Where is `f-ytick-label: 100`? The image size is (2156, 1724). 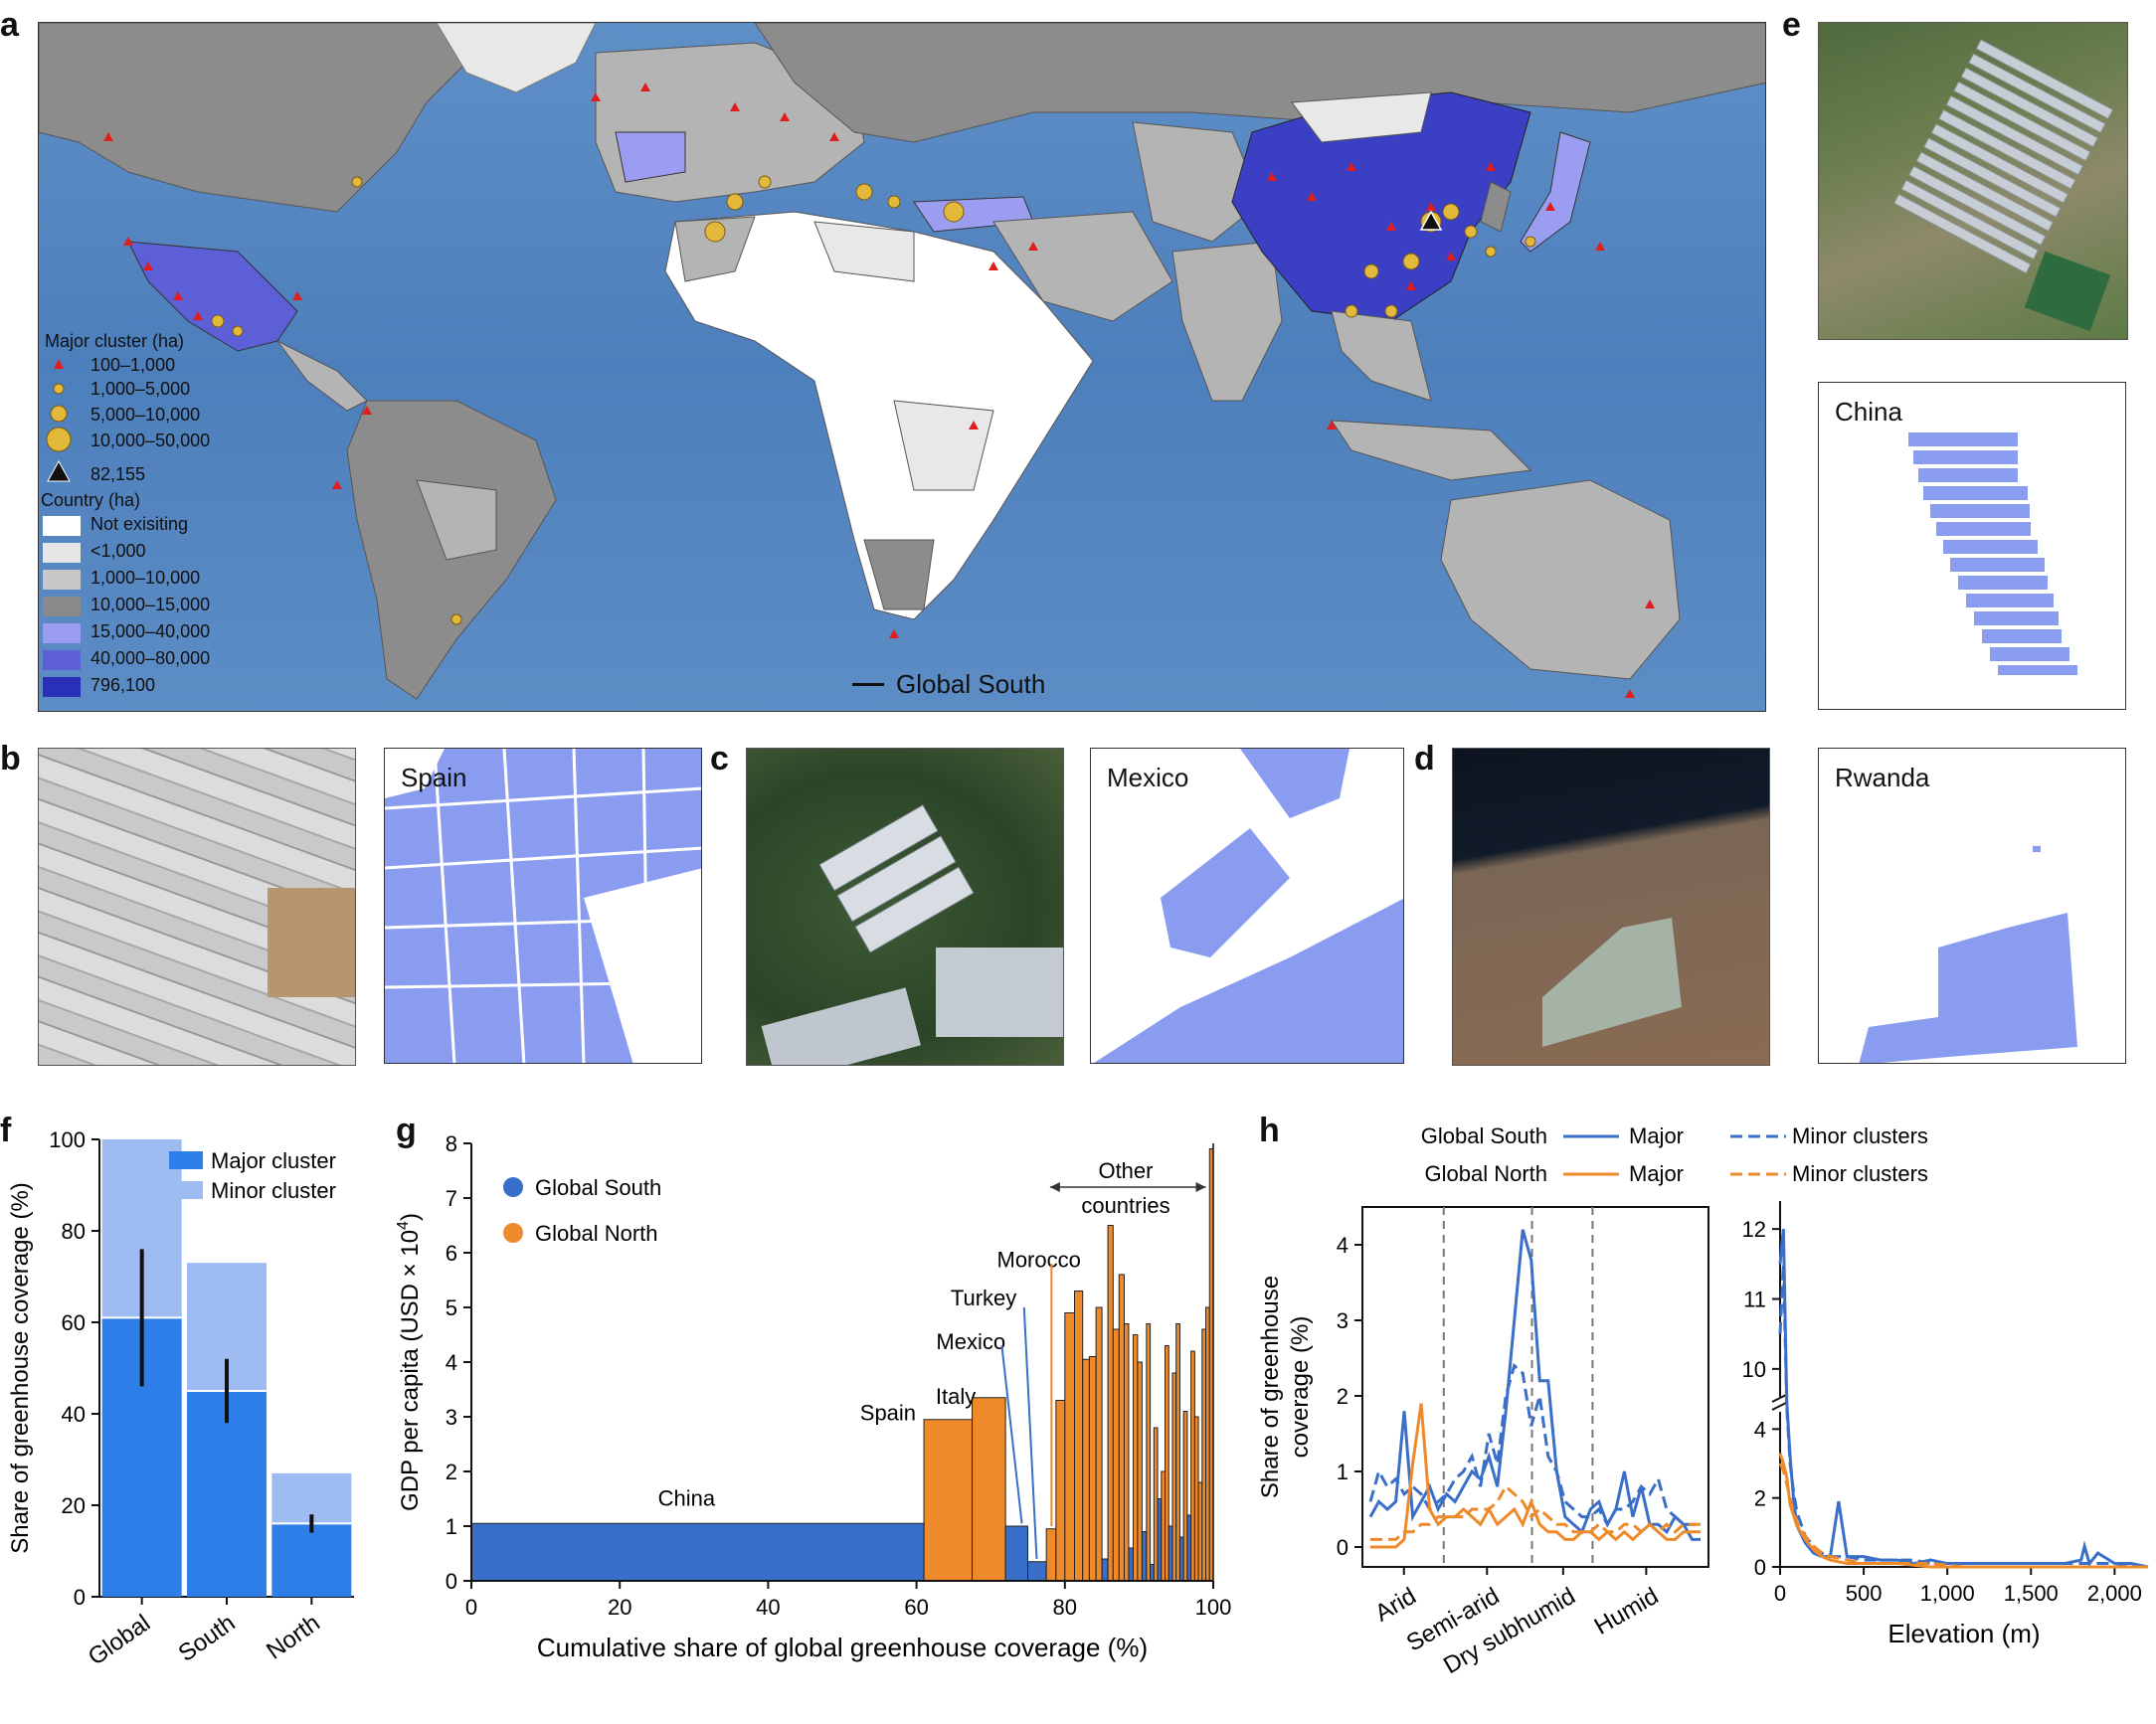
f-ytick-label: 100 is located at coordinates (67, 1139).